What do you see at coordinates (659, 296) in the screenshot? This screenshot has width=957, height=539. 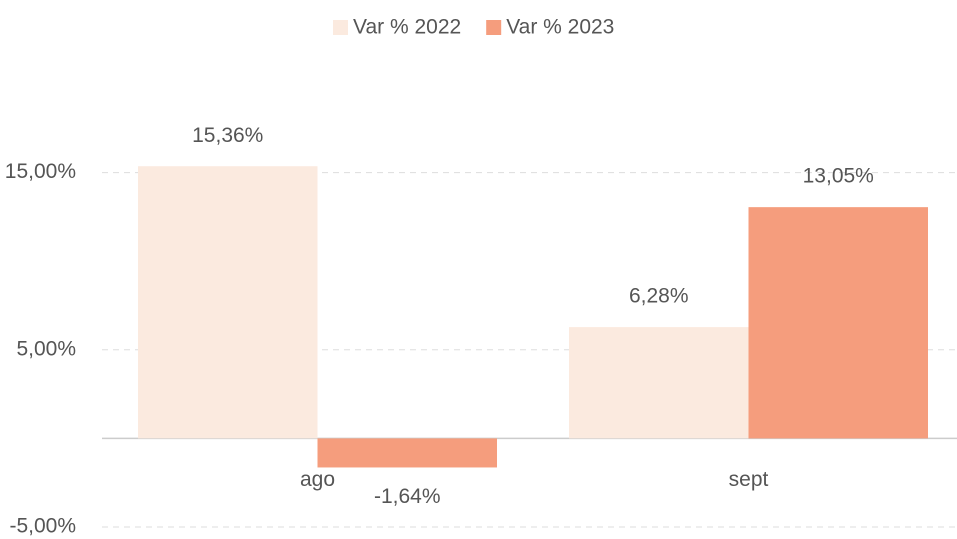 I see `data-label: 6,28%` at bounding box center [659, 296].